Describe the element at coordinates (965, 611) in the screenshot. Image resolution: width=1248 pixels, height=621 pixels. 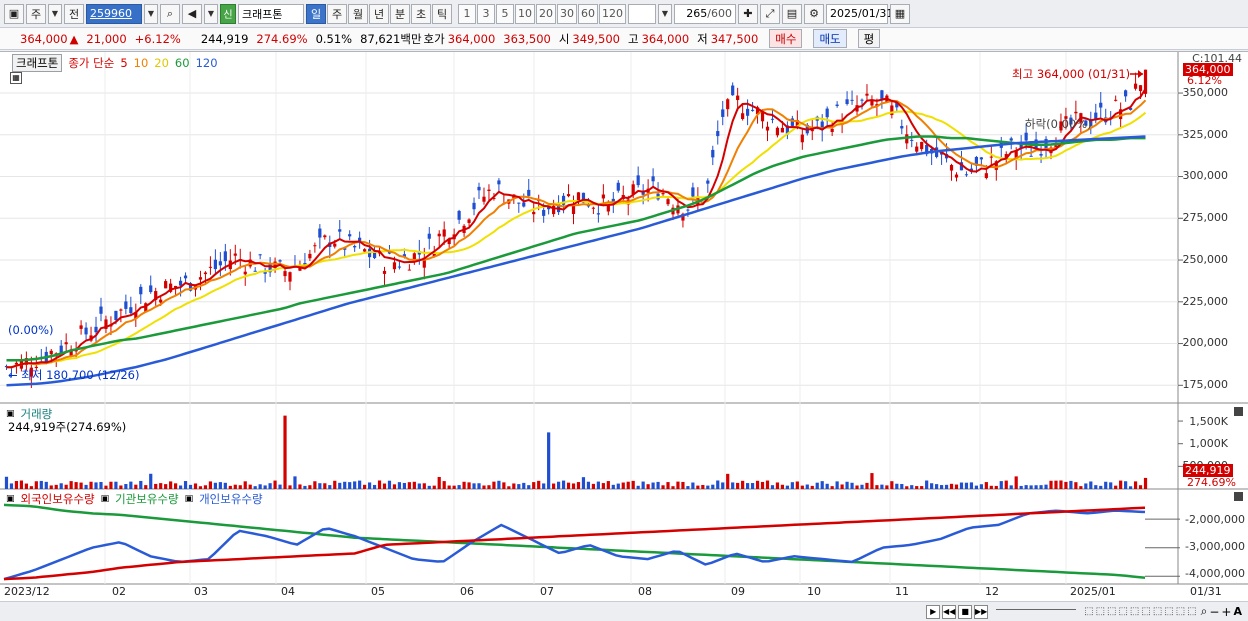
I see `stop-icon: ■` at that location.